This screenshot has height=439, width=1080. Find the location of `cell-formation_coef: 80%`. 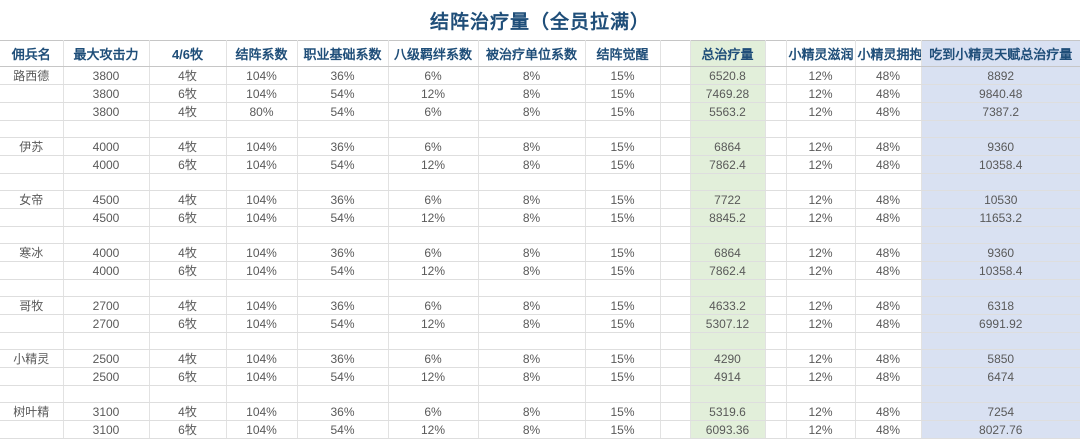

cell-formation_coef: 80% is located at coordinates (262, 111).